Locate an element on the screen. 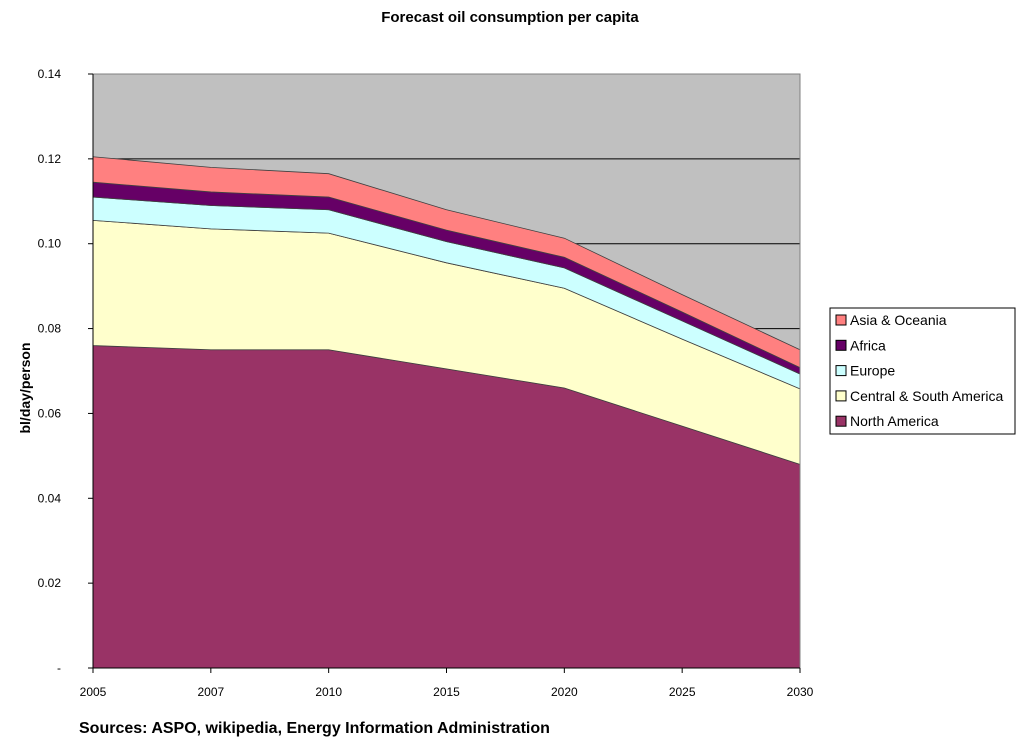 The image size is (1024, 746). legend-label-asia-oceania: Asia & Oceania is located at coordinates (898, 320).